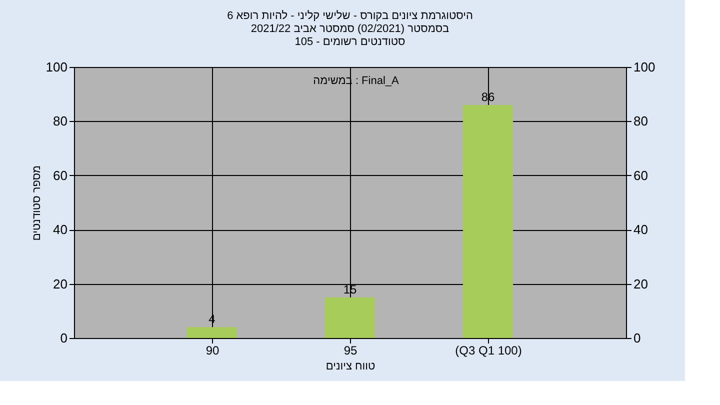  Describe the element at coordinates (641, 121) in the screenshot. I see `y2-tick-label: 80` at that location.